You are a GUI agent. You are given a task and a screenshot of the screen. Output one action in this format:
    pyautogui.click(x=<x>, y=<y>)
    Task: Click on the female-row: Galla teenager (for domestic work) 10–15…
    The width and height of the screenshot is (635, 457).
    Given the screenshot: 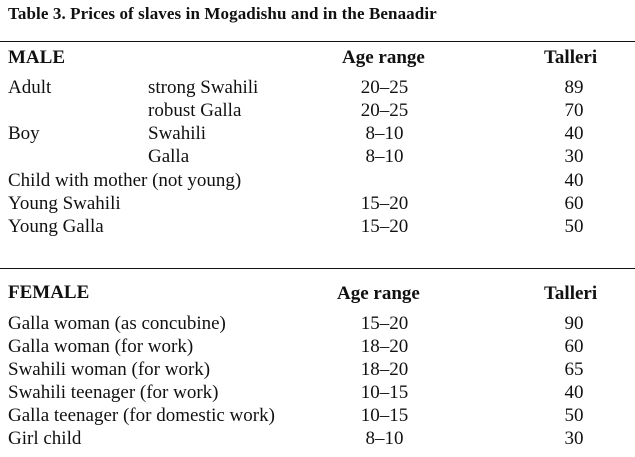 What is the action you would take?
    pyautogui.click(x=317, y=415)
    